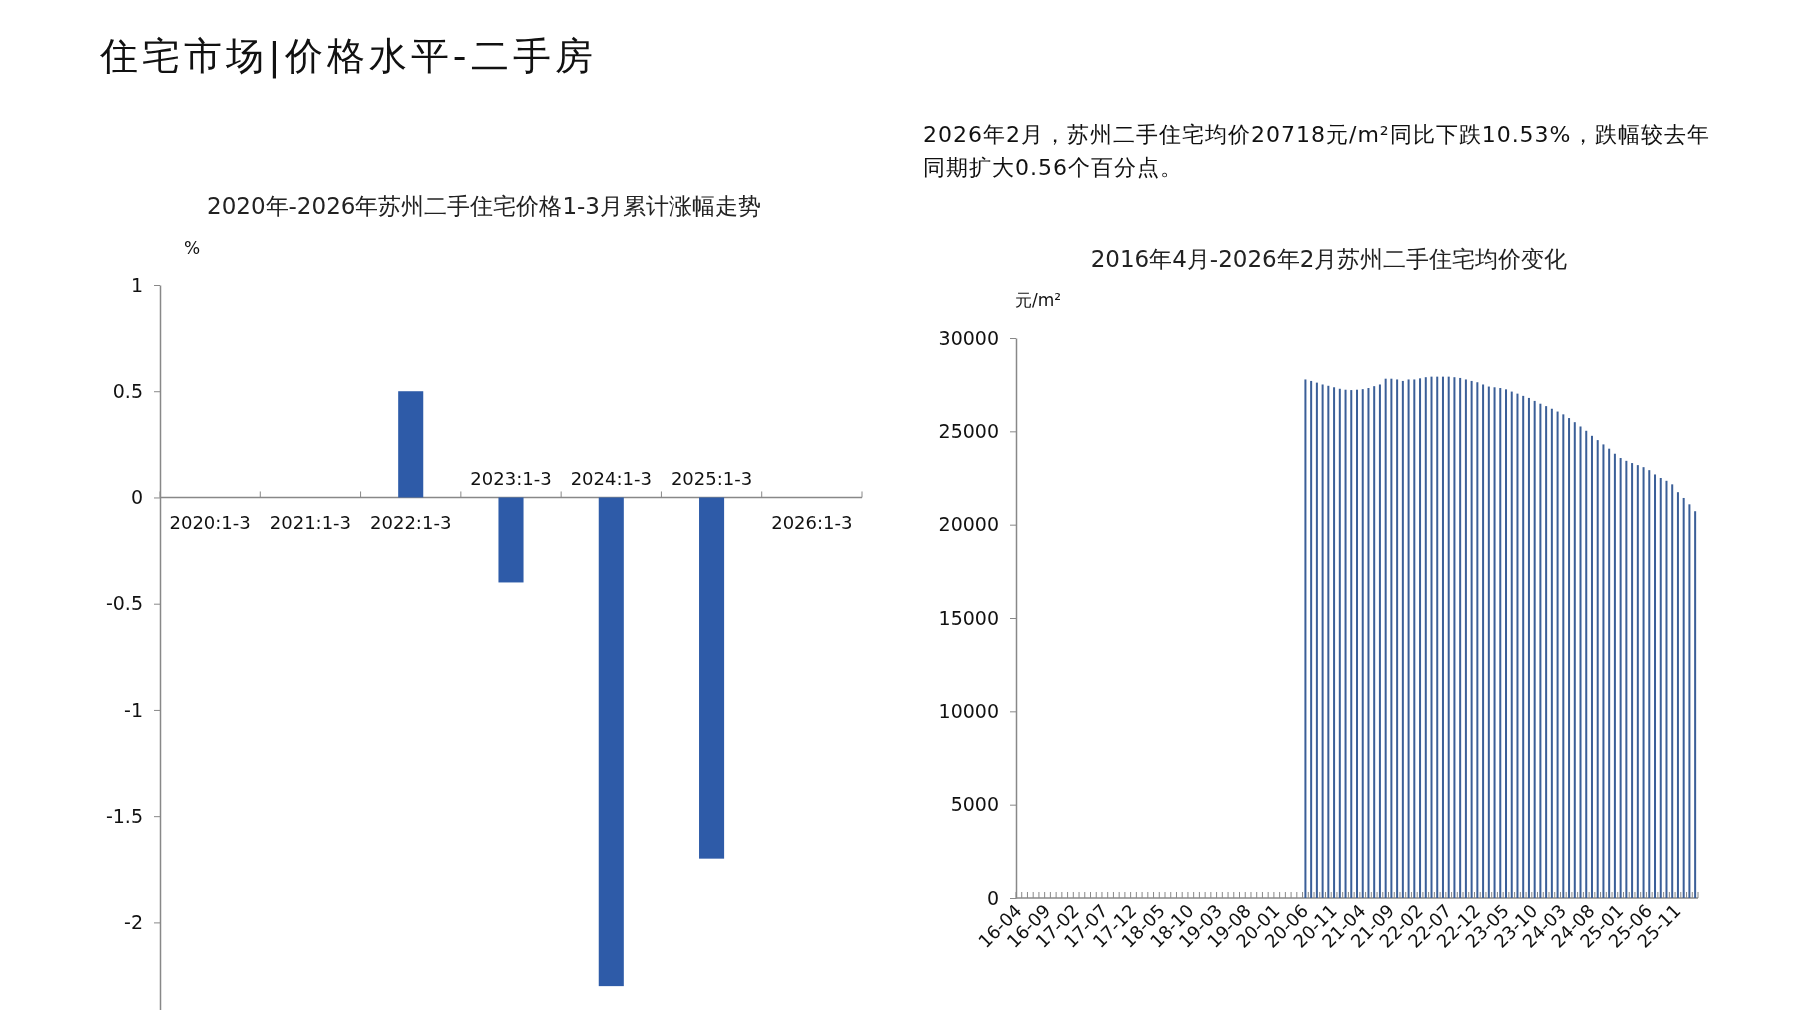 This screenshot has height=1010, width=1797. I want to click on y-tick-label: 1, so click(136, 284).